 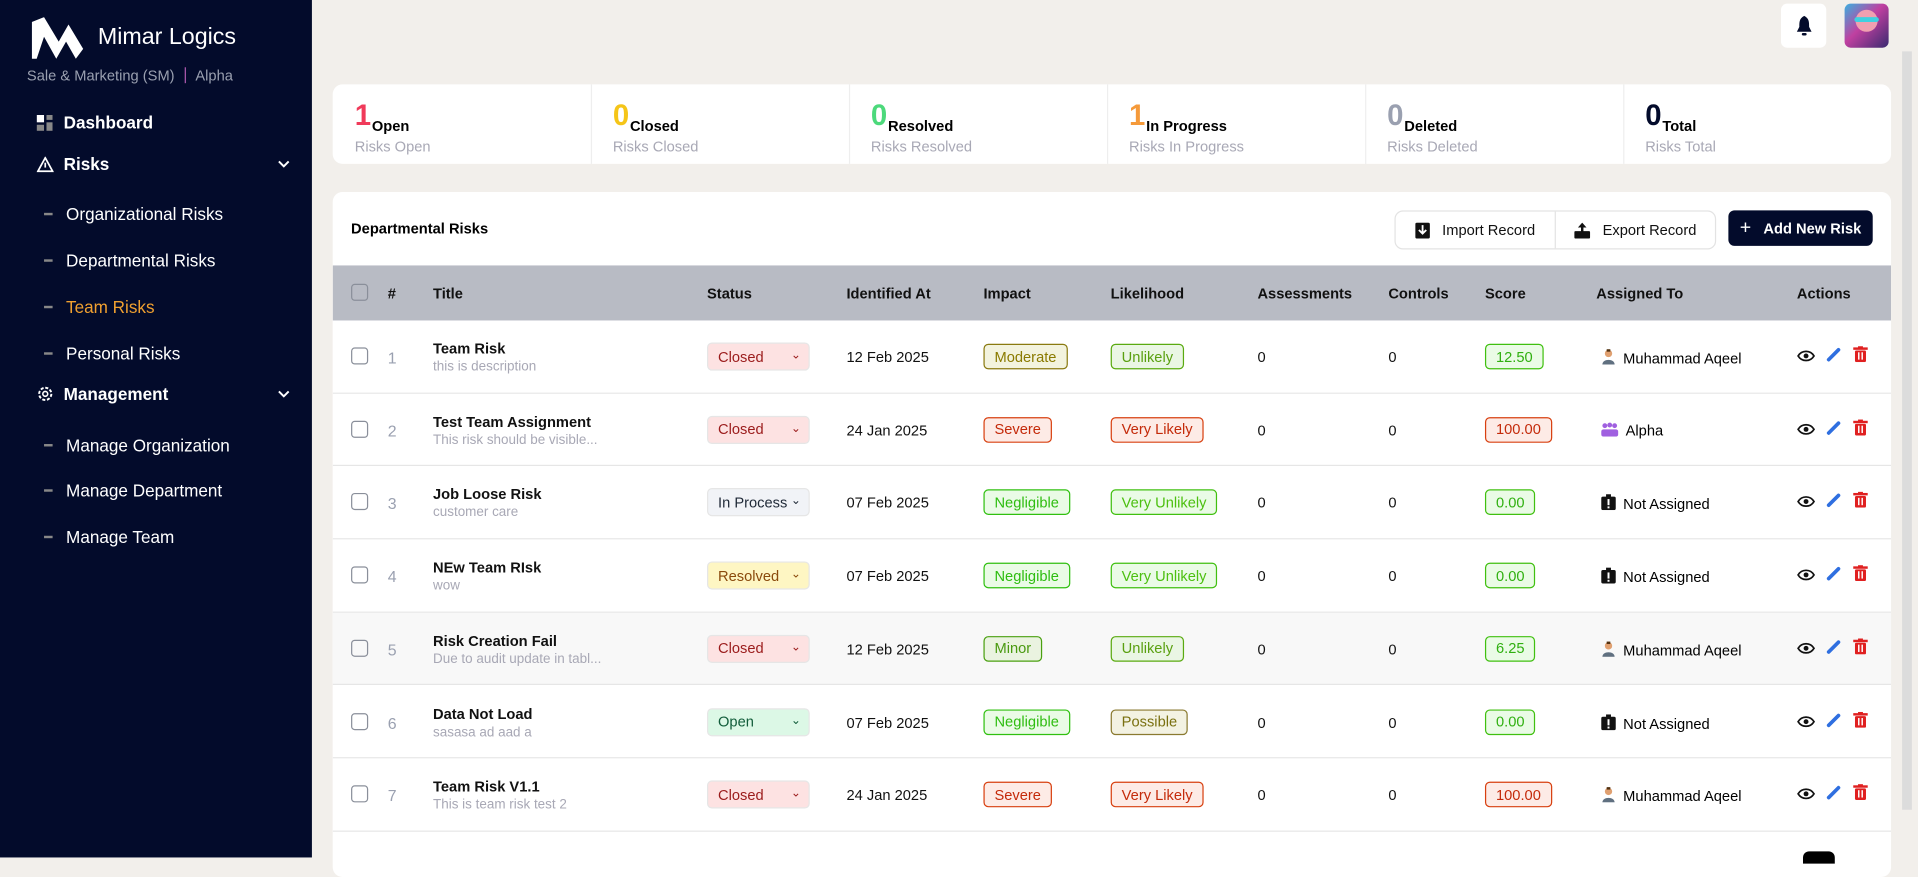 I want to click on sidebar-item-organizational-risks: Organizational Risks, so click(x=156, y=214).